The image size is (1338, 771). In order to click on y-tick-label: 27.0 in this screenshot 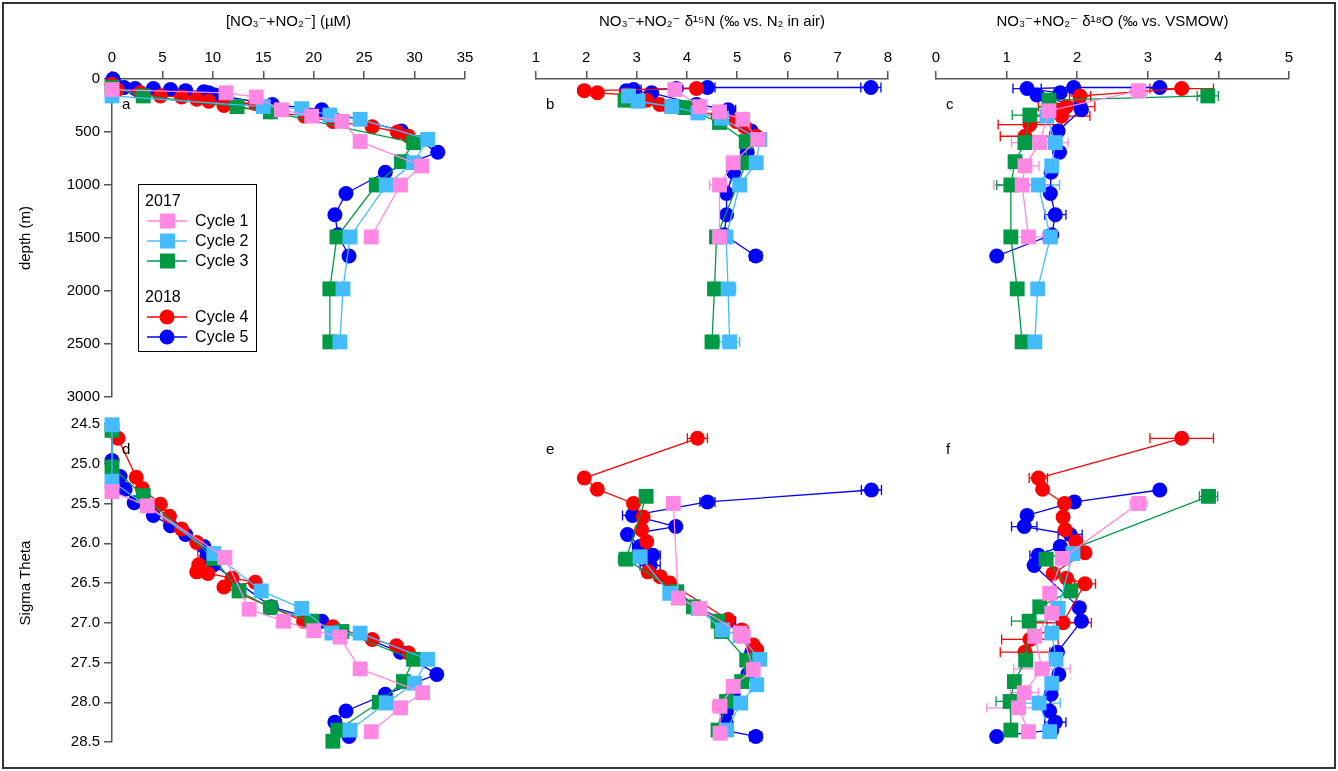, I will do `click(85, 621)`.